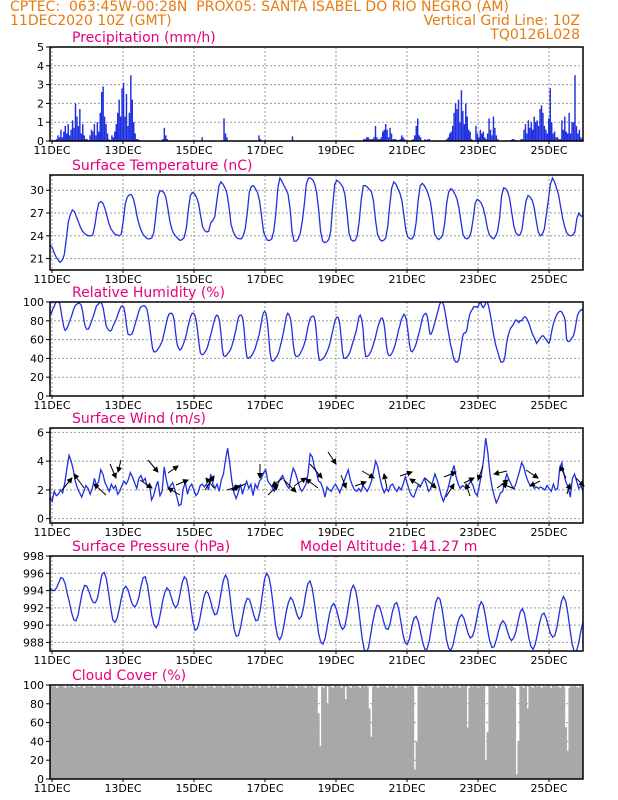 Image resolution: width=618 pixels, height=800 pixels. I want to click on x-tick-label: 23DEC, so click(477, 405).